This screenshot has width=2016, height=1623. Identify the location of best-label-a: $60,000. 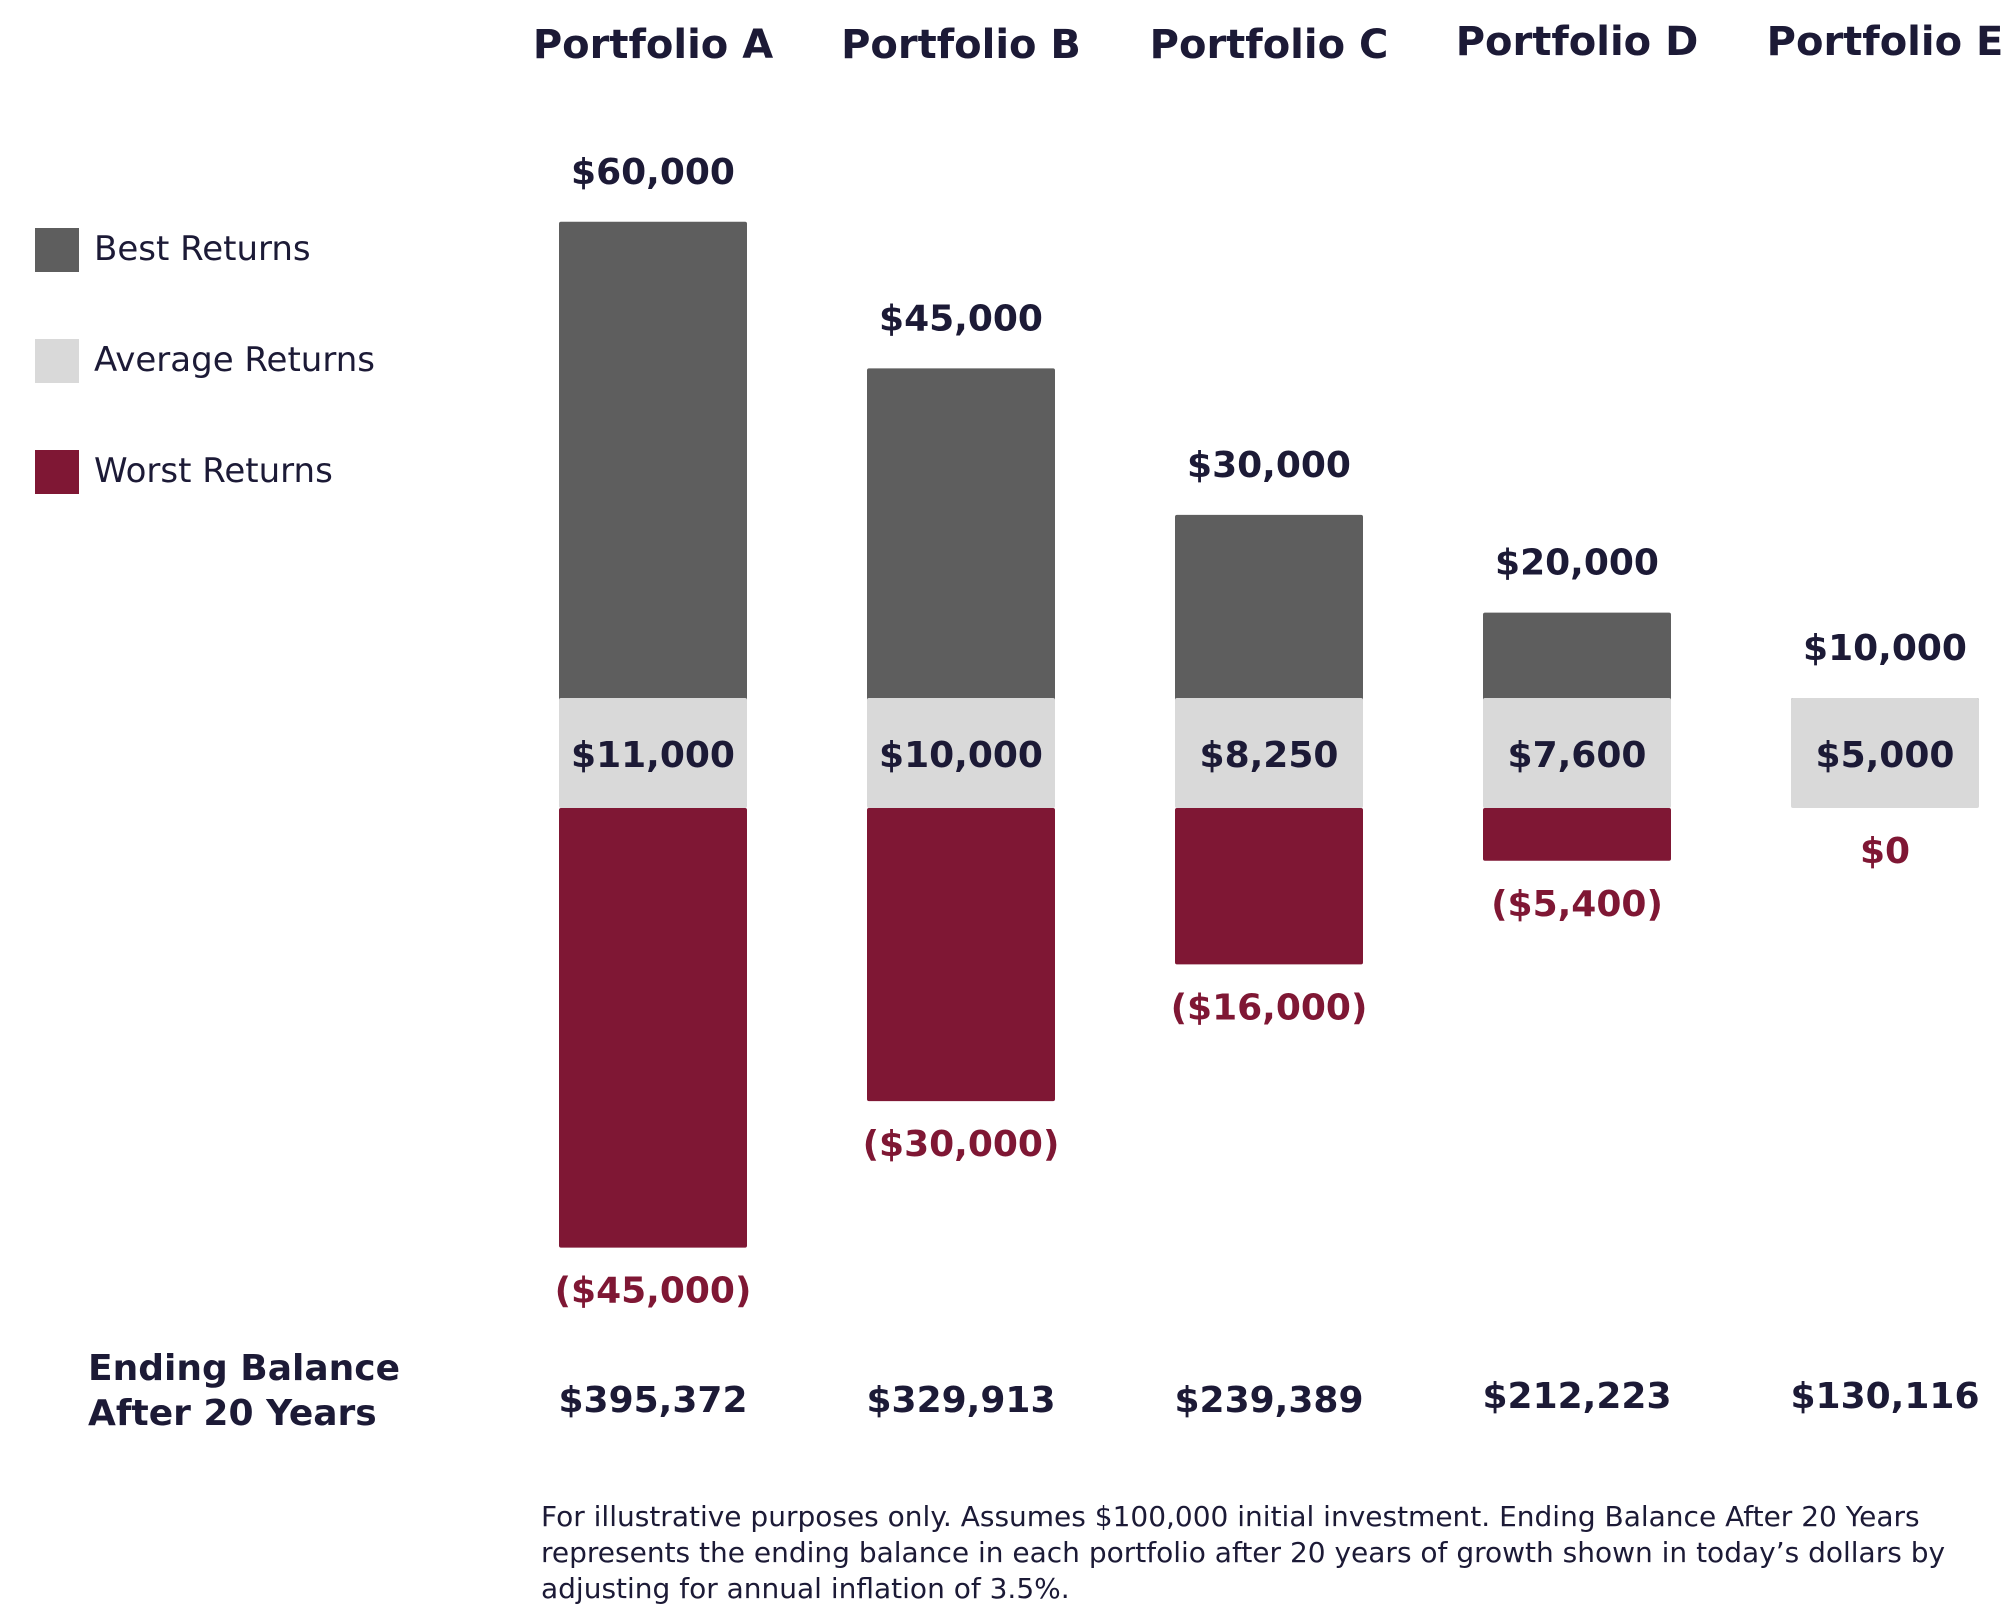
(653, 172).